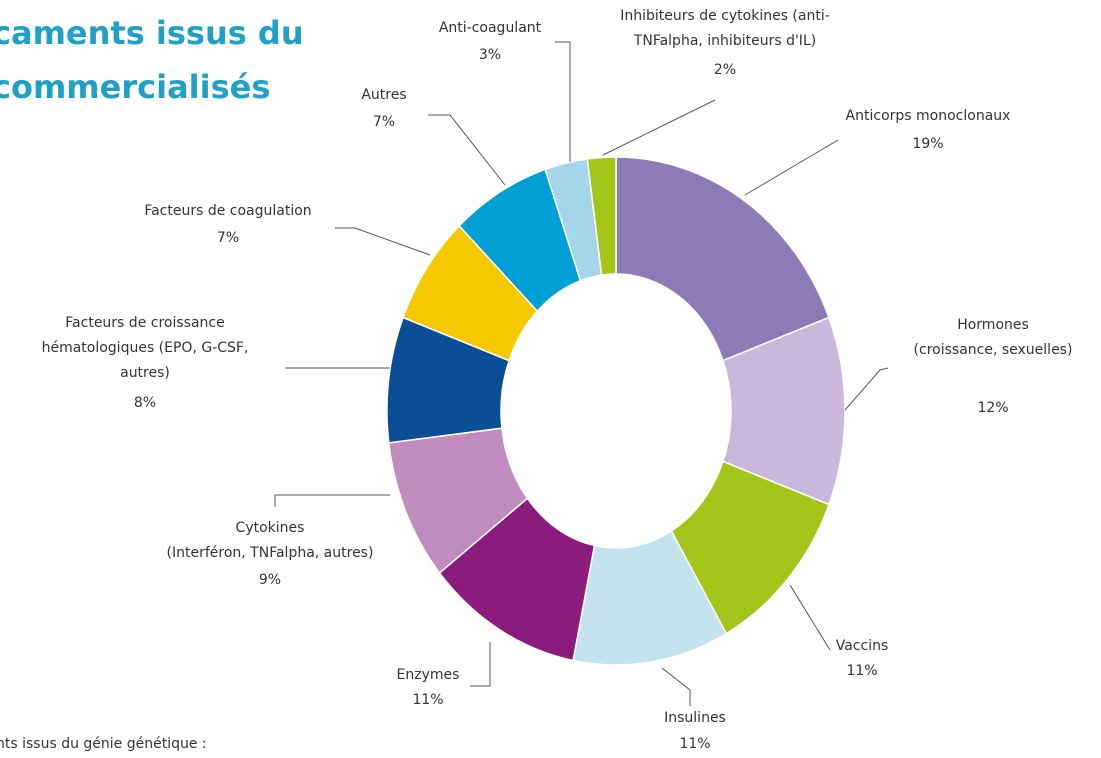 This screenshot has height=758, width=1101. I want to click on value-label: 2%, so click(725, 70).